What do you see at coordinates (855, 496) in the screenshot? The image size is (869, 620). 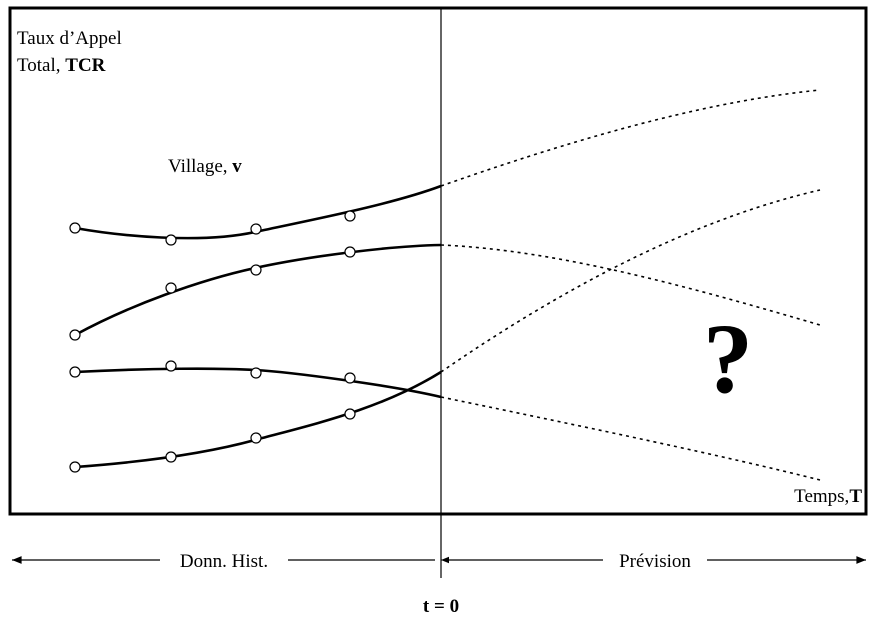 I see `x-label-bold: T` at bounding box center [855, 496].